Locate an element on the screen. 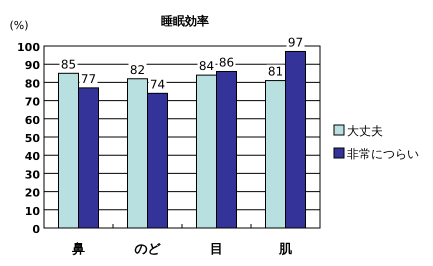 Image resolution: width=433 pixels, height=266 pixels. y-tick-label: 10 is located at coordinates (32, 211).